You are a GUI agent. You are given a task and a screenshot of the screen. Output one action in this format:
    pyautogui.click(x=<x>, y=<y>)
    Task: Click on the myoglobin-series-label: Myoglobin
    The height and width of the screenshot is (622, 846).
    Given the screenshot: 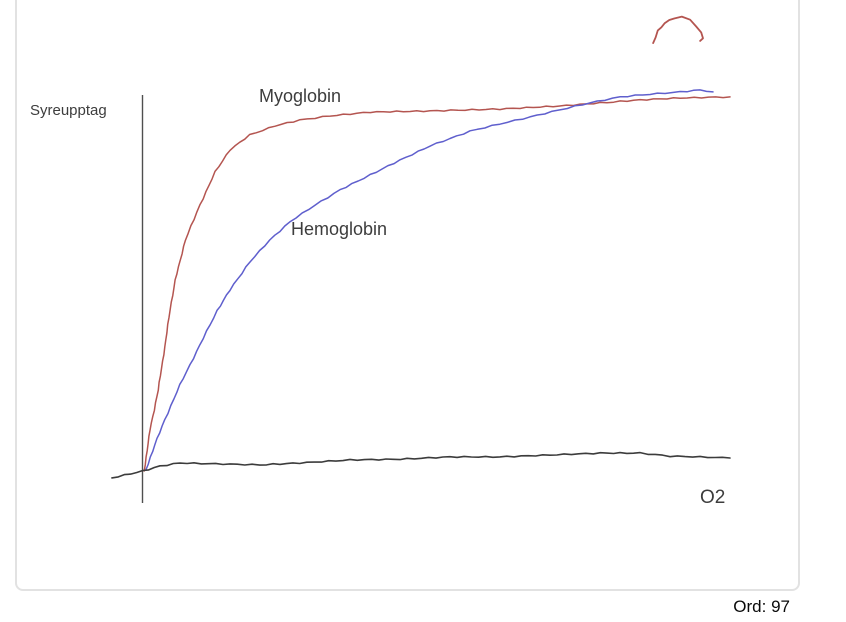 What is the action you would take?
    pyautogui.click(x=300, y=96)
    